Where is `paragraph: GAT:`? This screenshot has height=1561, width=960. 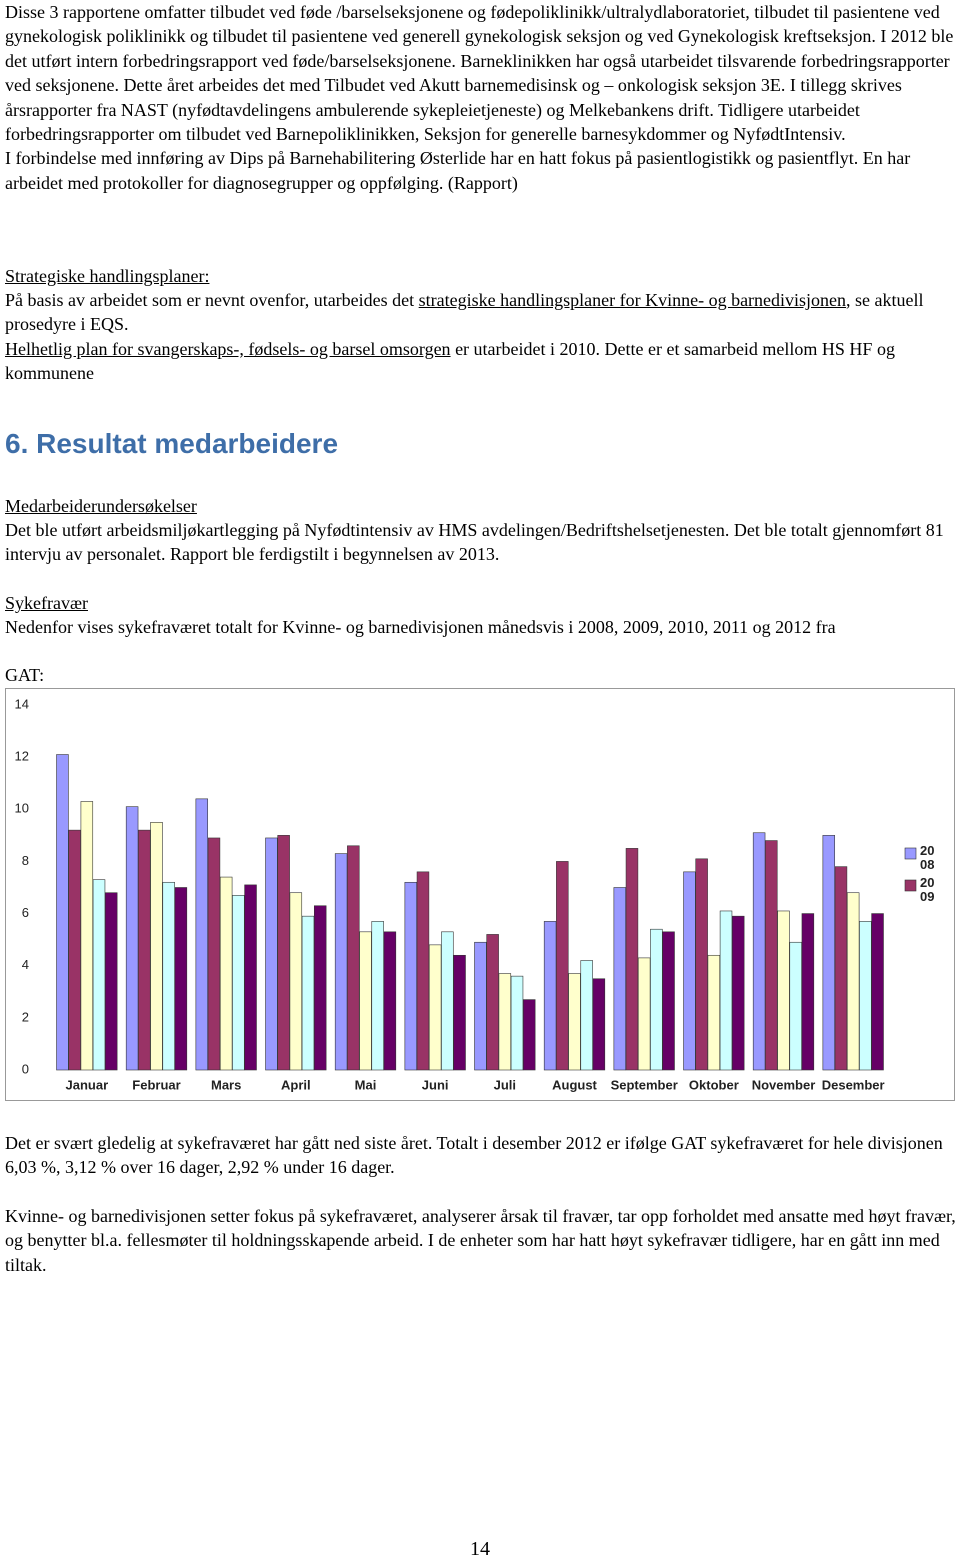 paragraph: GAT: is located at coordinates (25, 675).